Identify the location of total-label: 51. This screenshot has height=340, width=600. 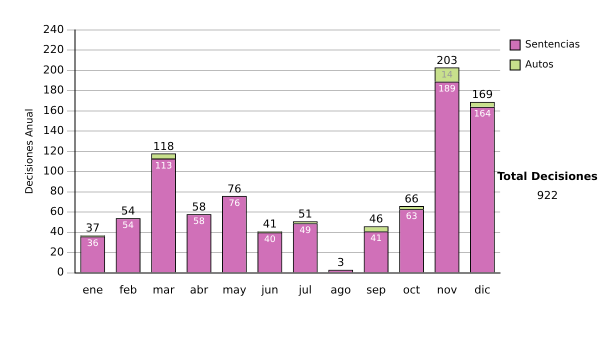
(305, 214).